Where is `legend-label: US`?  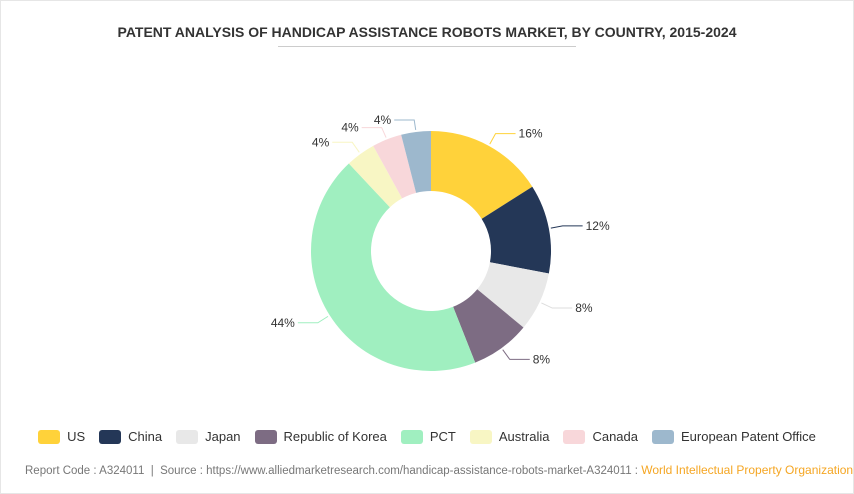 legend-label: US is located at coordinates (76, 436).